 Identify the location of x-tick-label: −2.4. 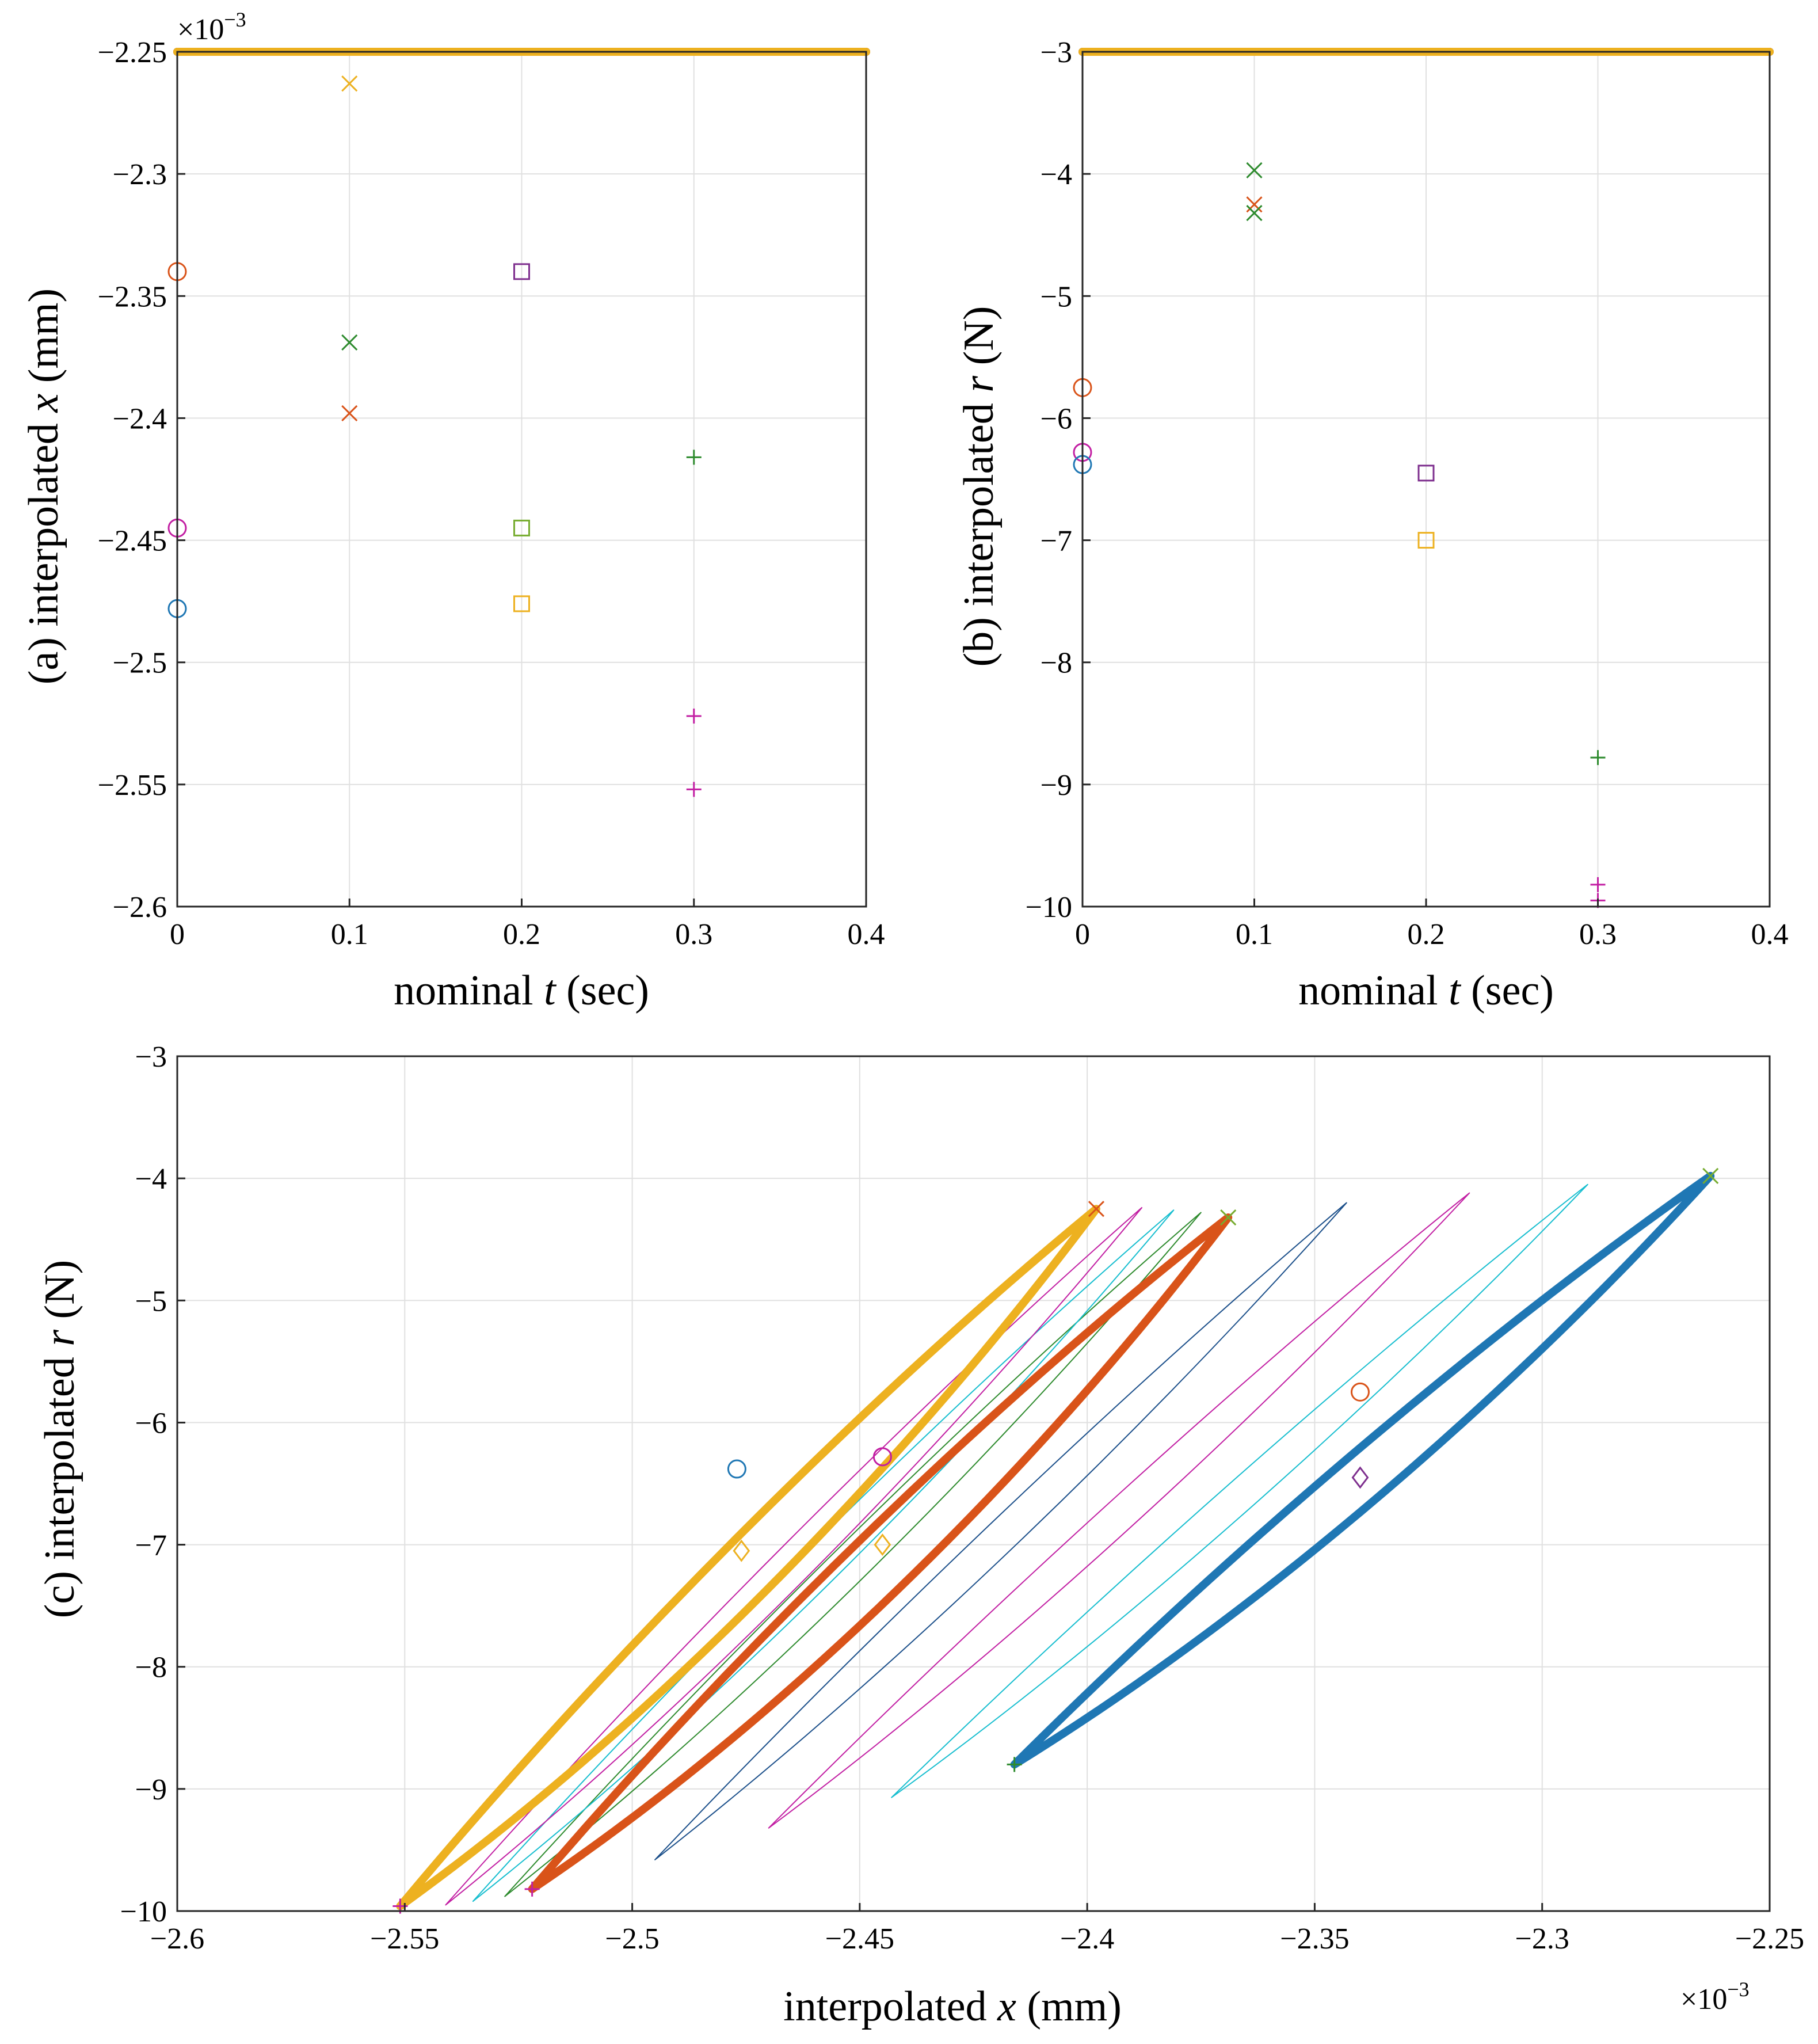
(1087, 1939).